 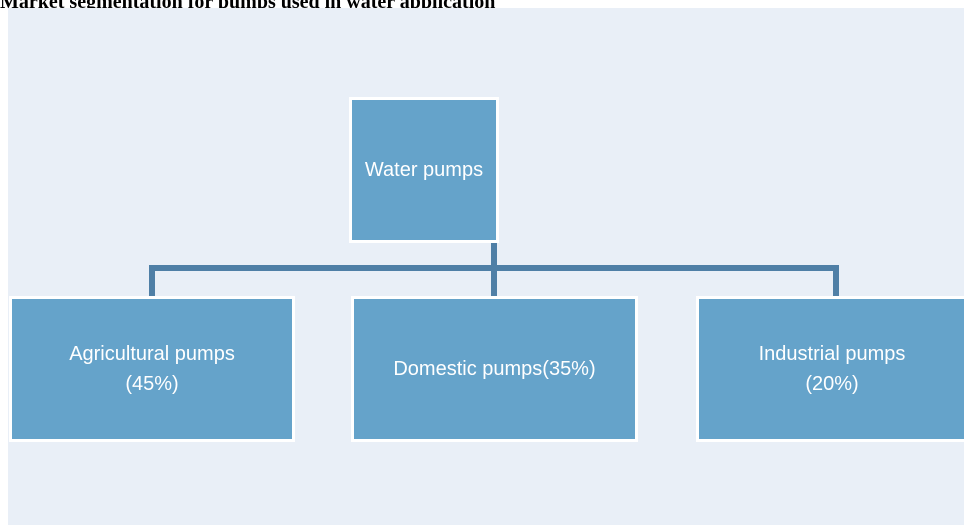 I want to click on connector-lines, so click(x=494, y=269).